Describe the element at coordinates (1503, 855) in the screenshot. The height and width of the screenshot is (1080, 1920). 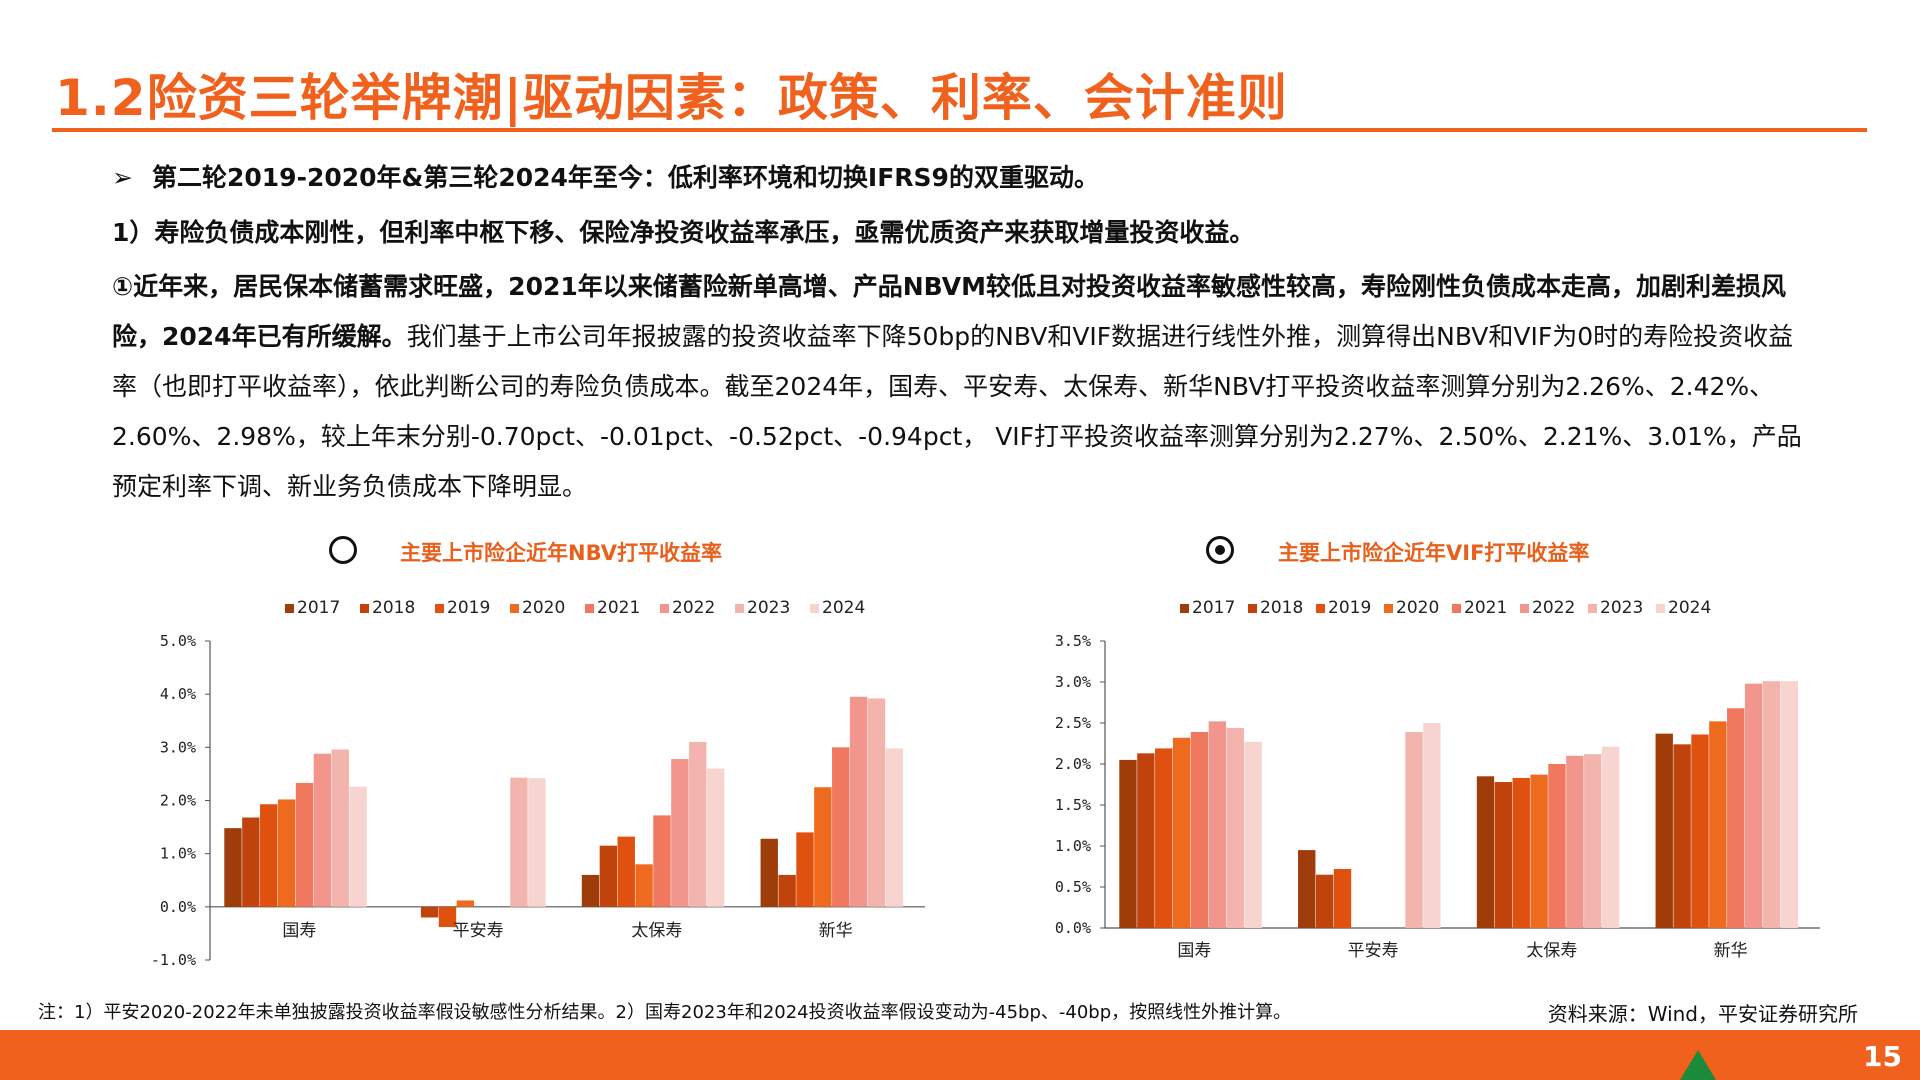
I see `bar-太保寿-2018` at that location.